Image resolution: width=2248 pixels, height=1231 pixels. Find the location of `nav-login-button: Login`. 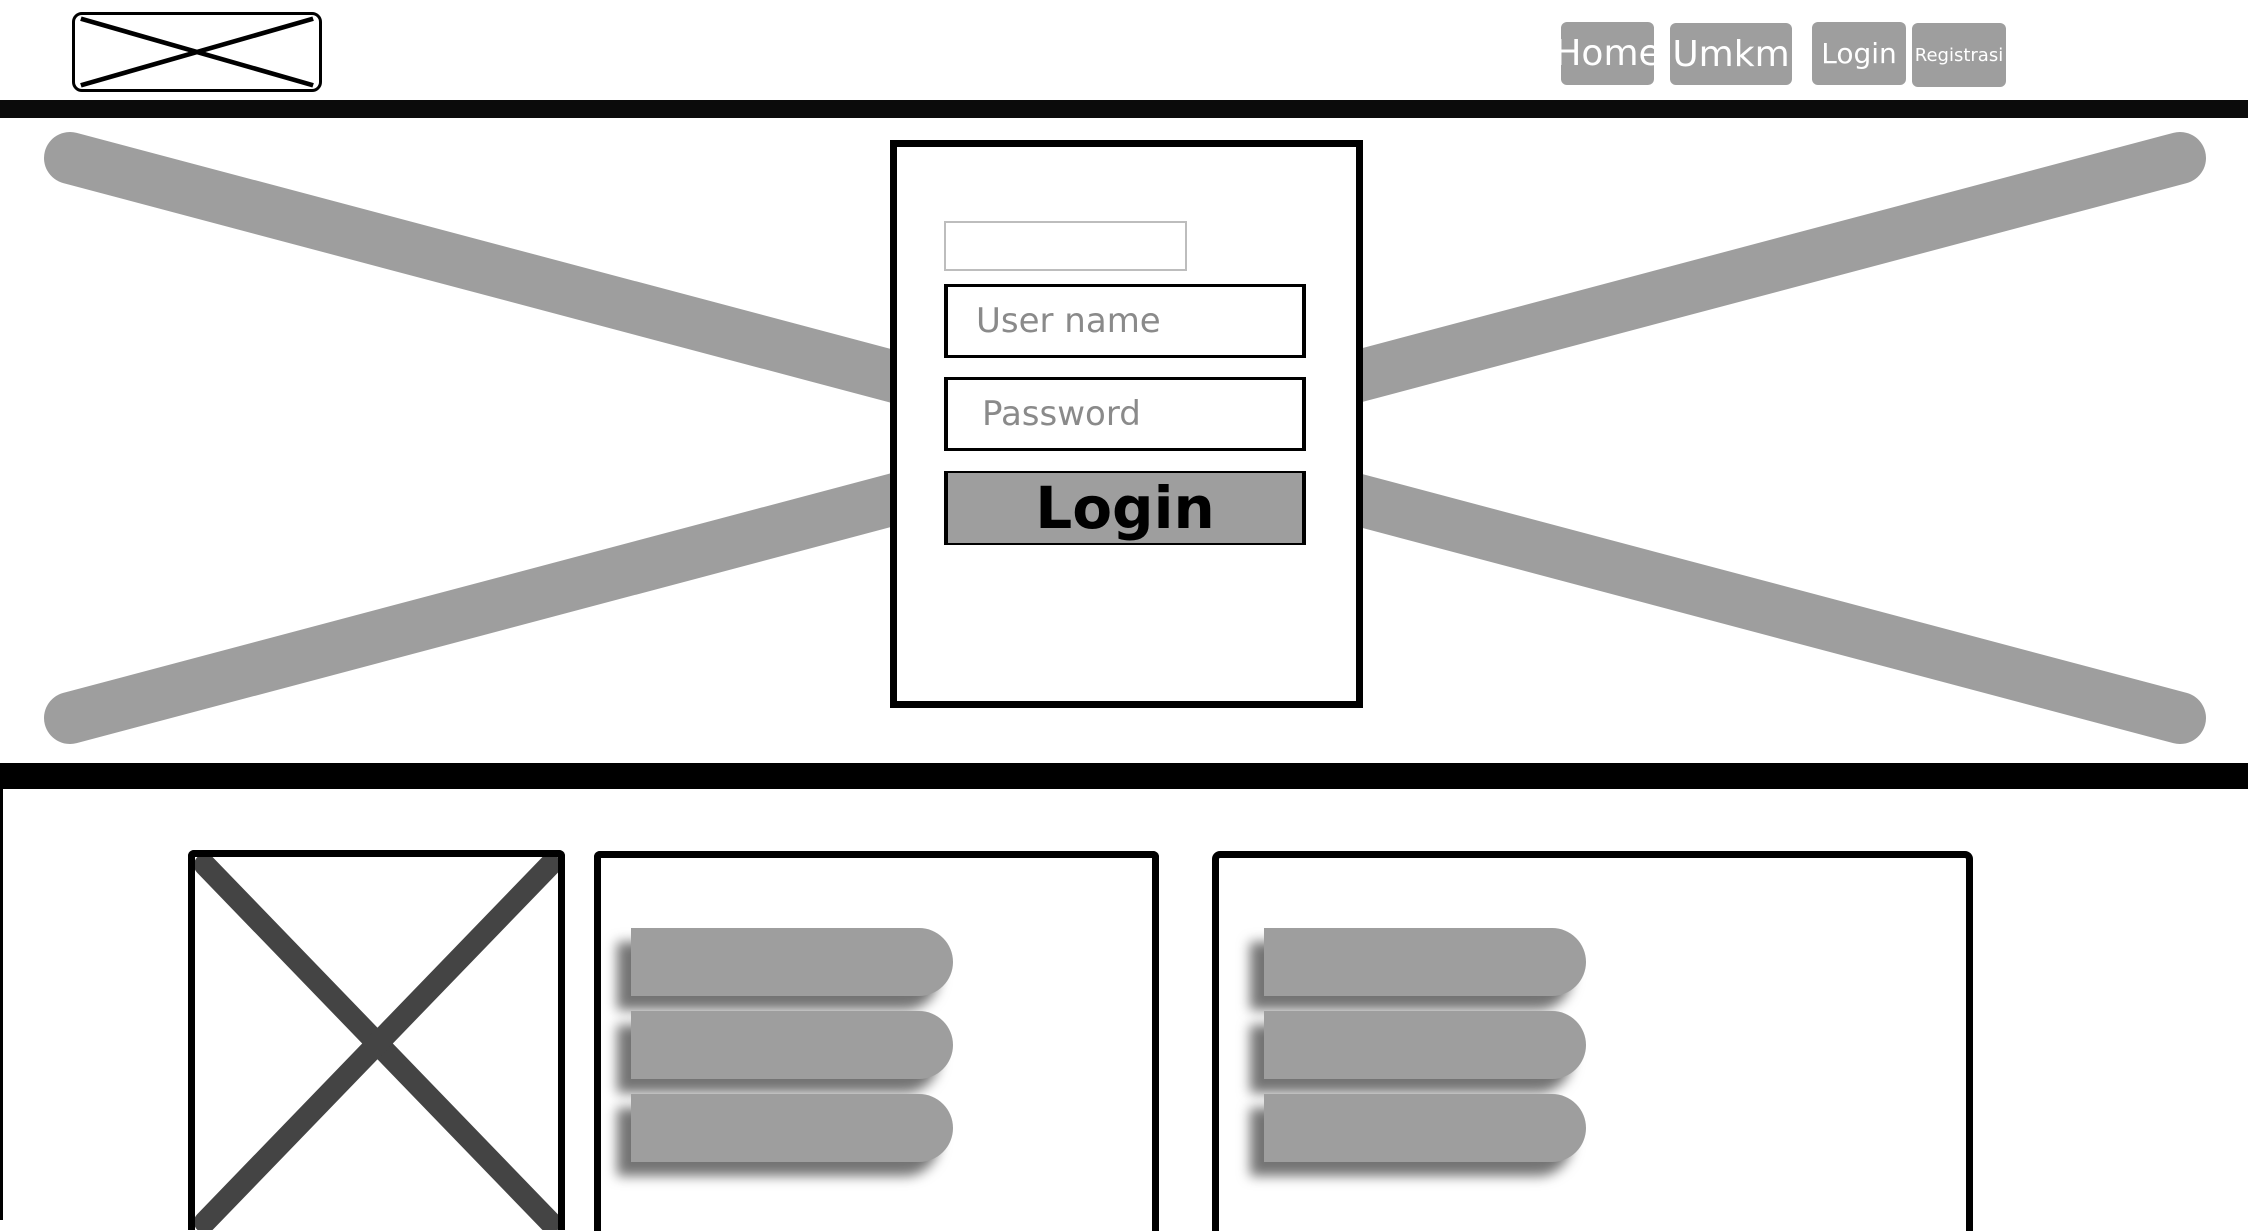

nav-login-button: Login is located at coordinates (1859, 53).